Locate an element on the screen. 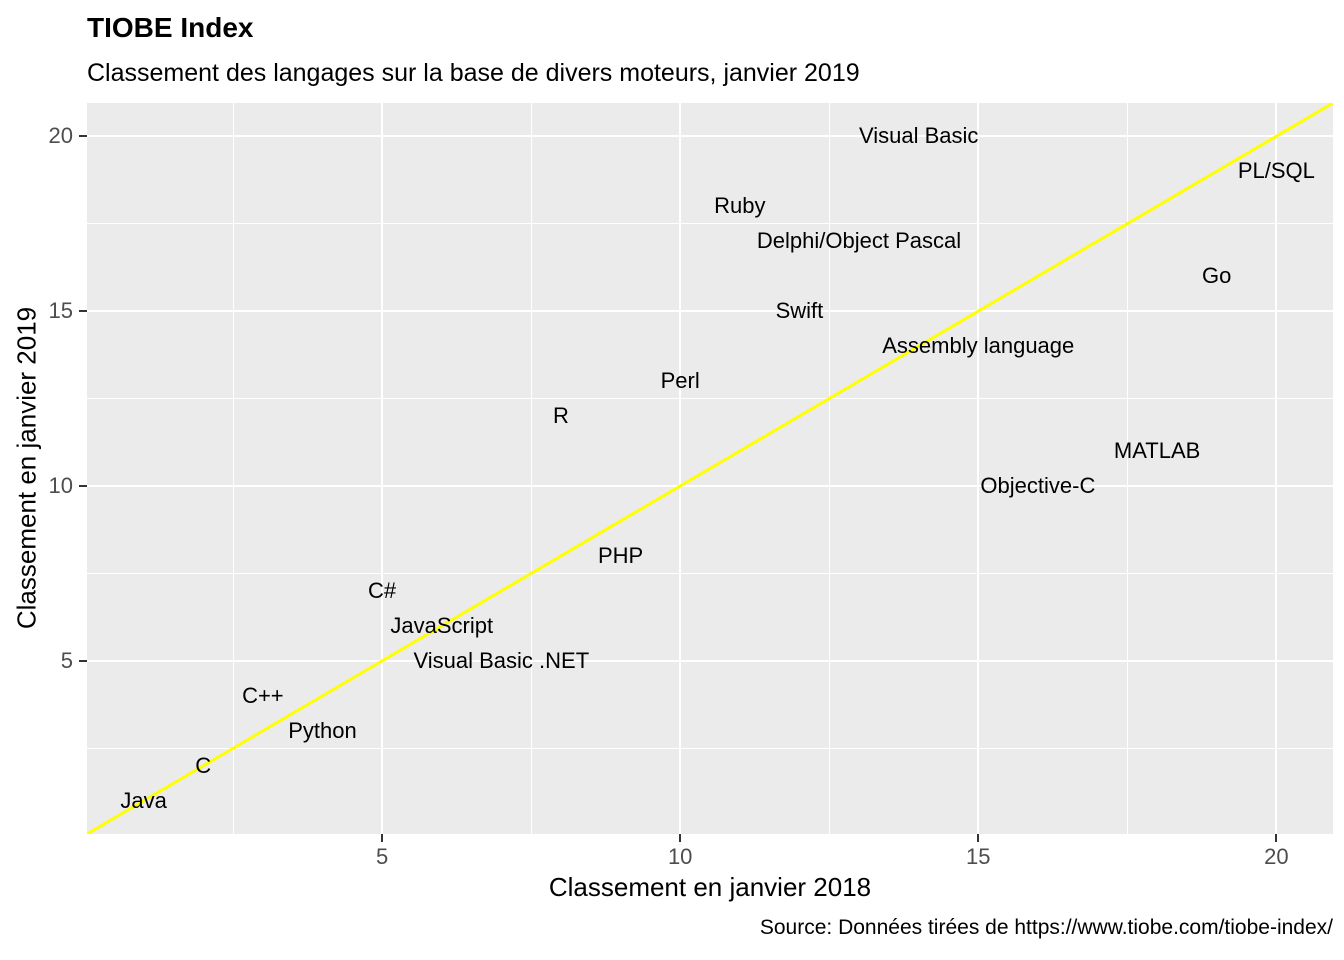  point-label-php: PHP is located at coordinates (620, 555).